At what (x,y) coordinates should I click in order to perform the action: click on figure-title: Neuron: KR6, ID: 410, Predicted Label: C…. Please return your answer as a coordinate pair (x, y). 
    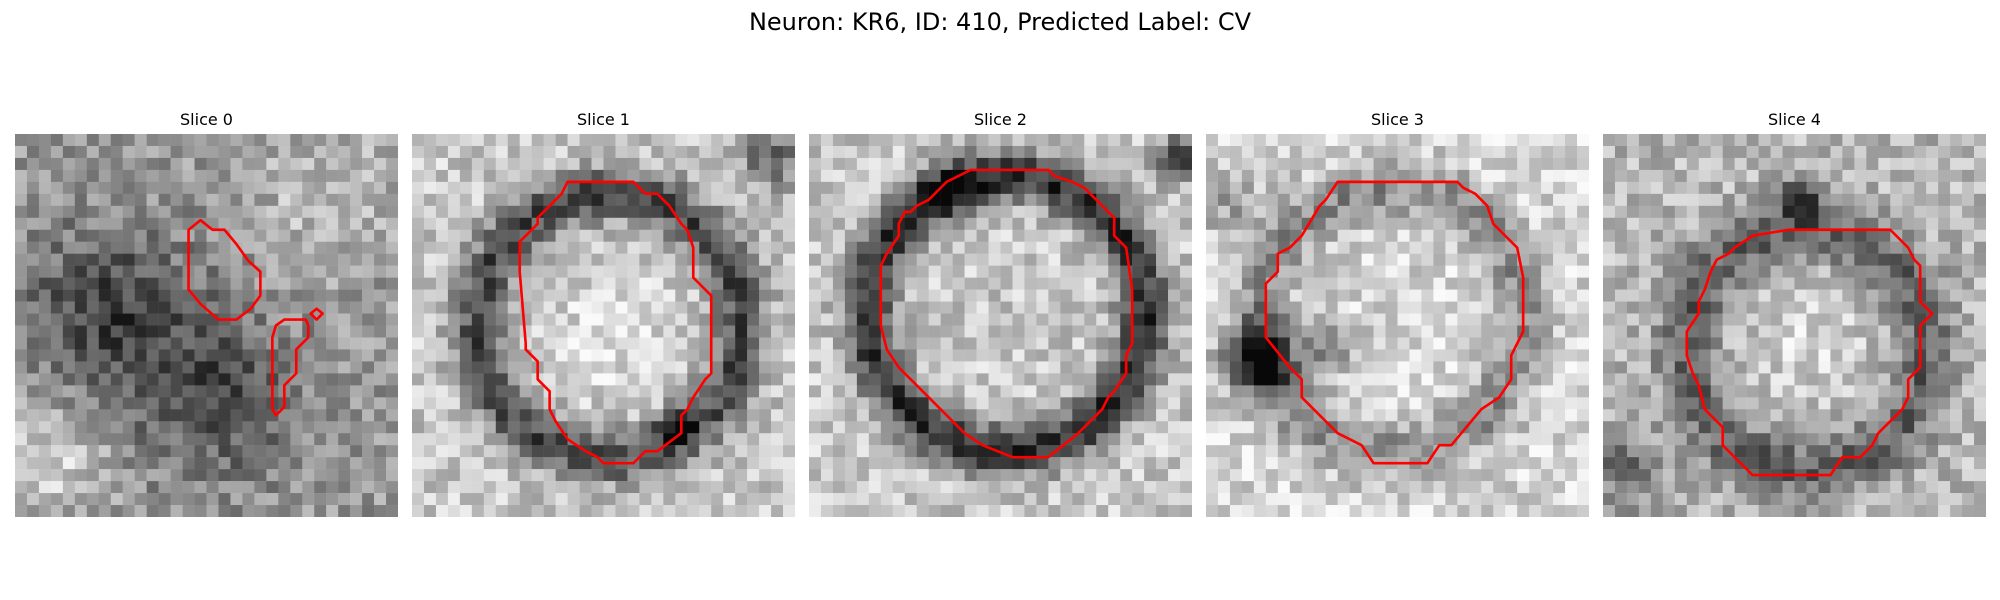
    Looking at the image, I should click on (1000, 22).